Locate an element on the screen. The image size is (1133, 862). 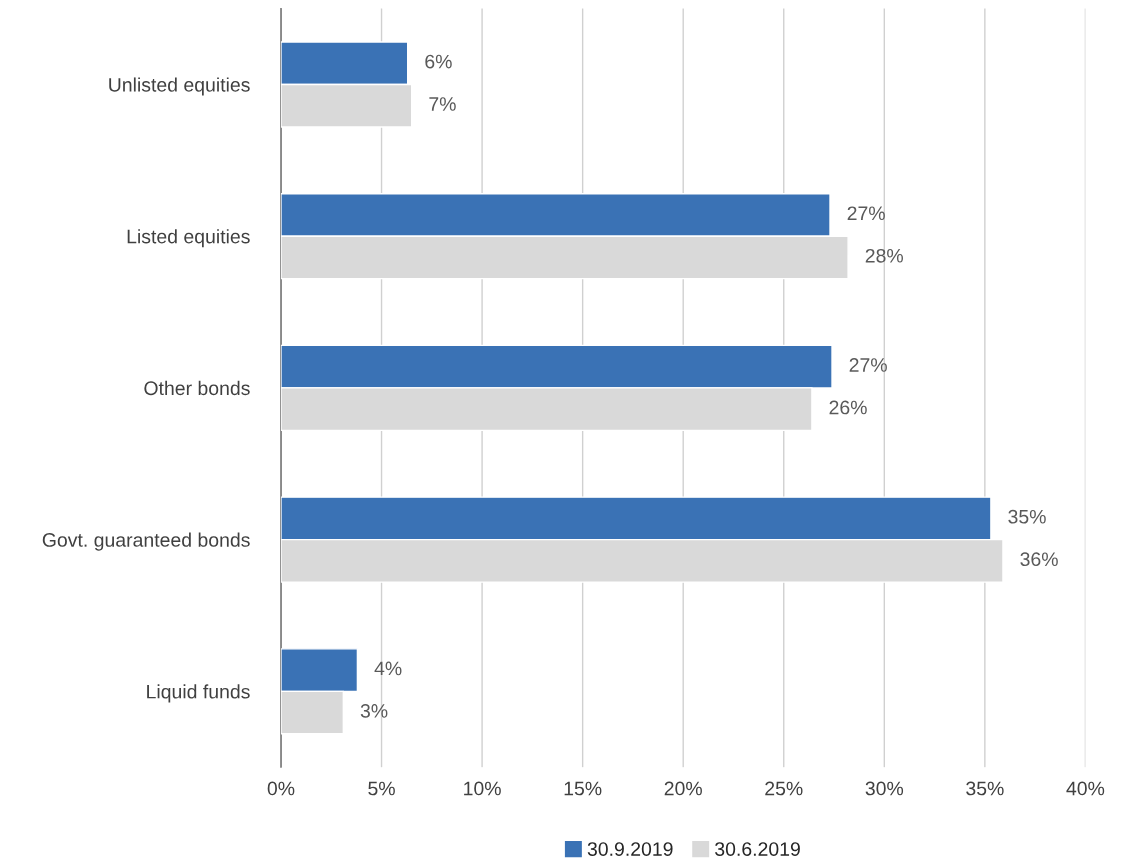
data-label: 4% is located at coordinates (388, 668).